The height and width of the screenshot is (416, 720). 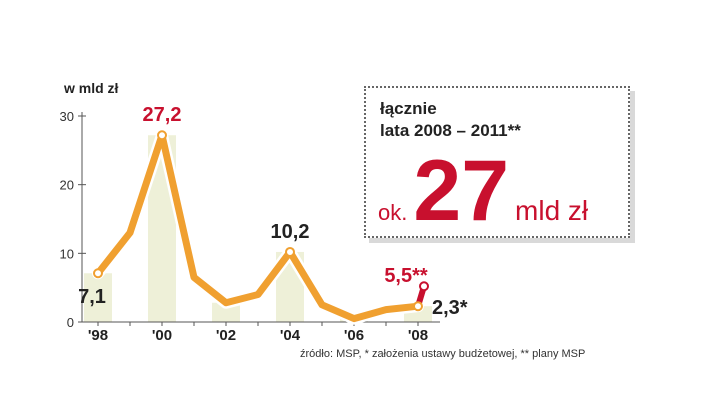 I want to click on data-label: 27,2, so click(x=162, y=115).